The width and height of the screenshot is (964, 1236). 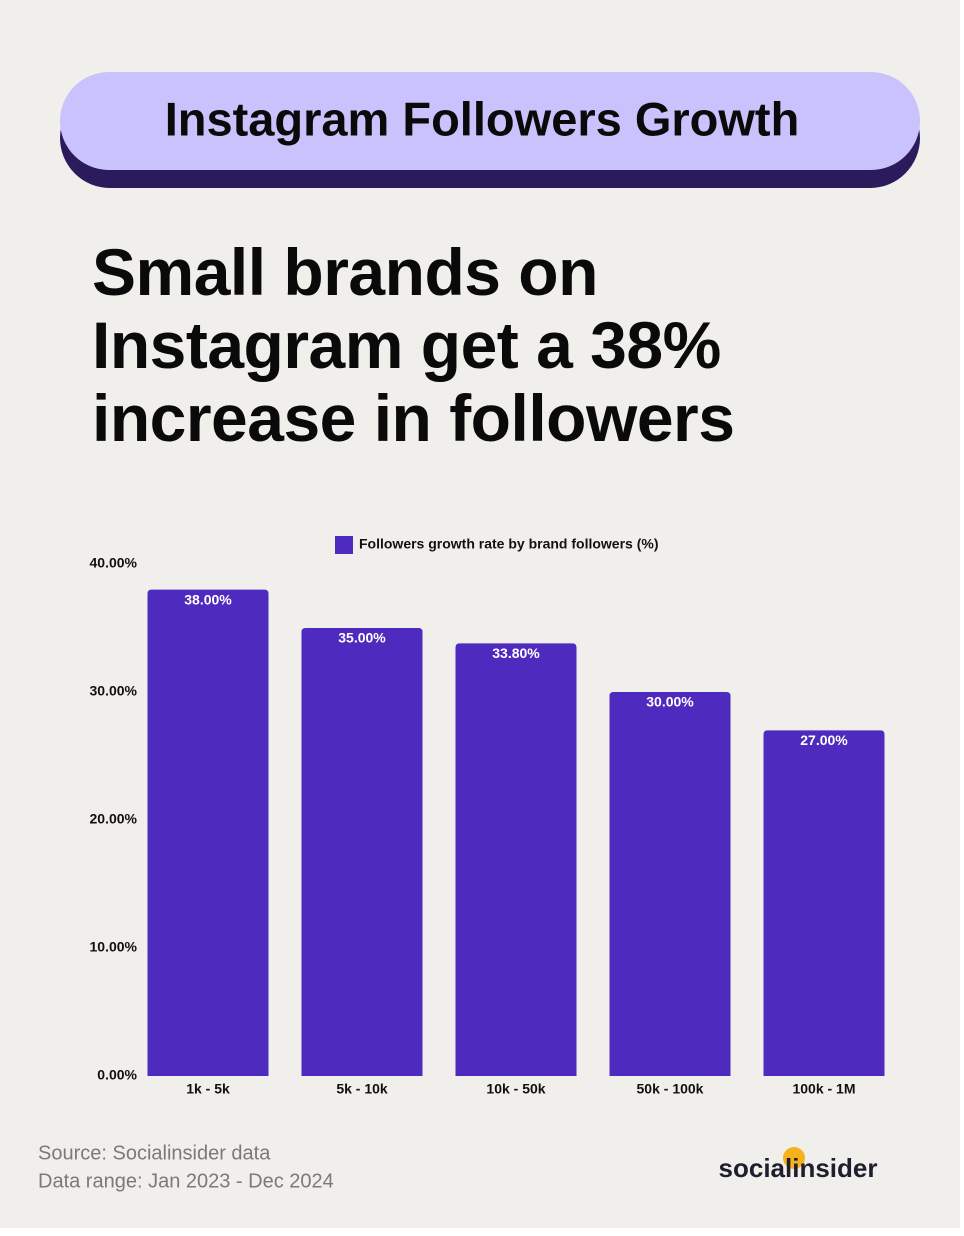 I want to click on y-tick-label: 30.00%, so click(x=114, y=691).